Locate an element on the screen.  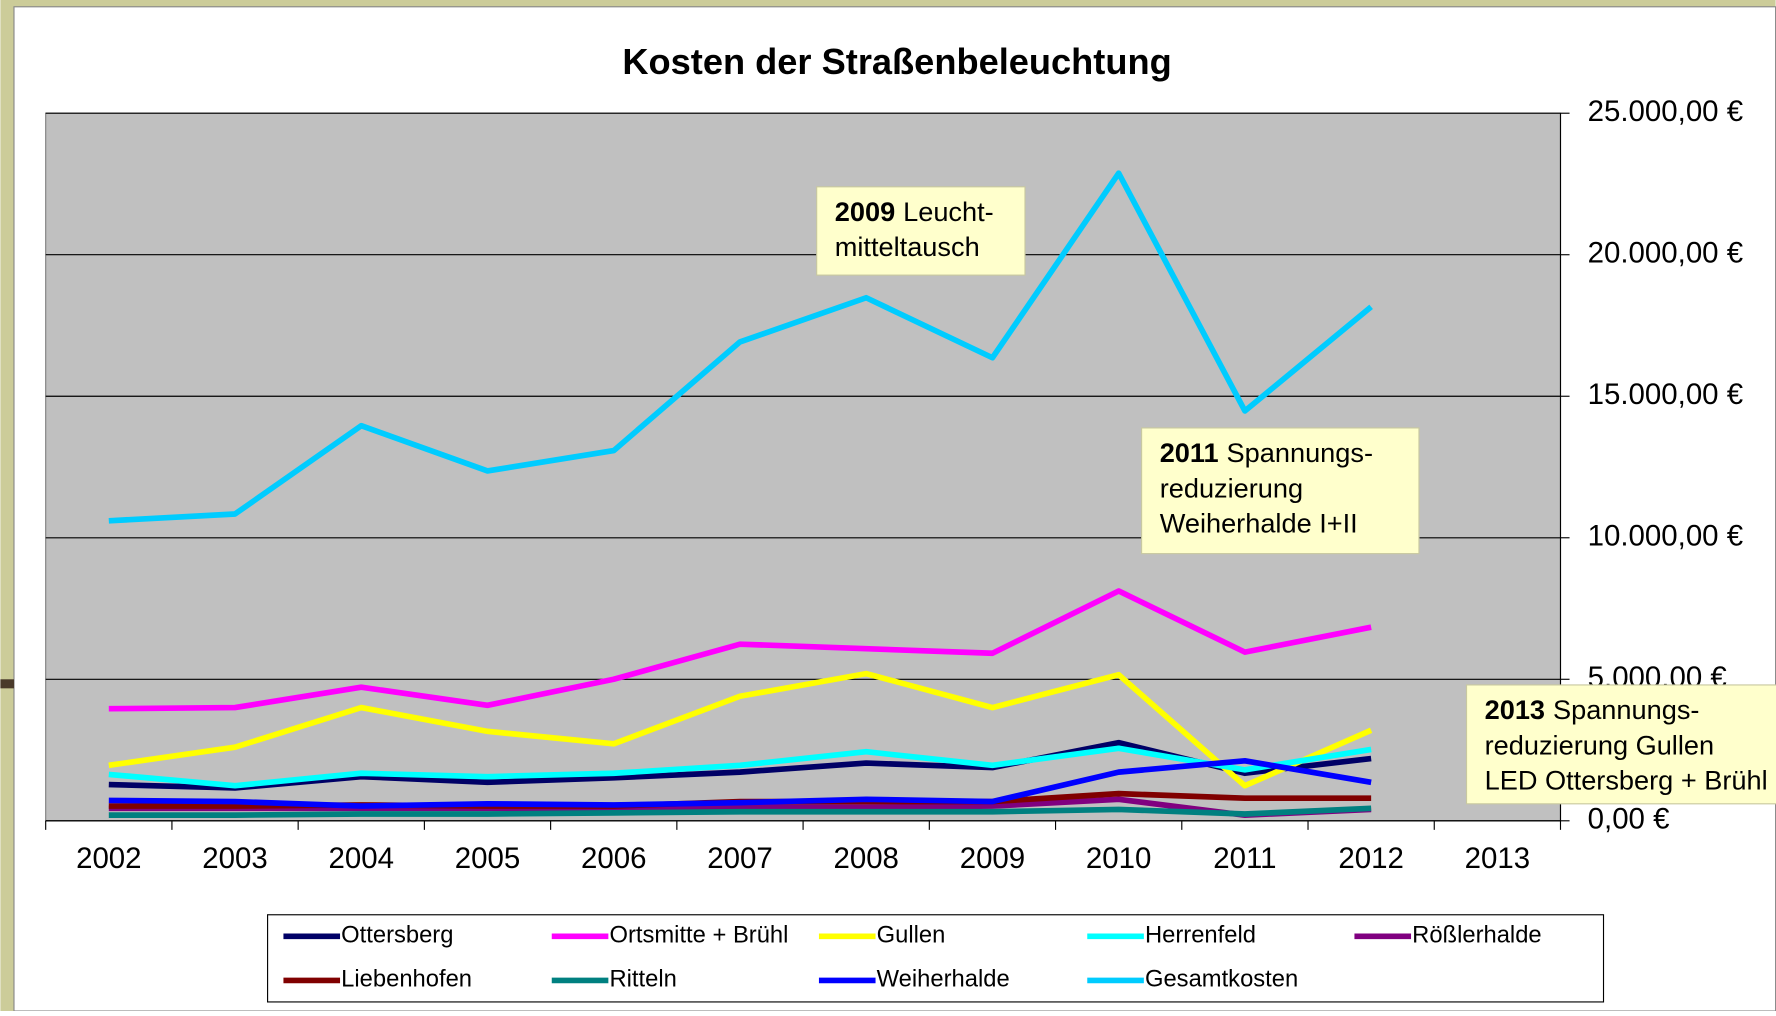
y-tick-label: 10.000,00 € is located at coordinates (1665, 536).